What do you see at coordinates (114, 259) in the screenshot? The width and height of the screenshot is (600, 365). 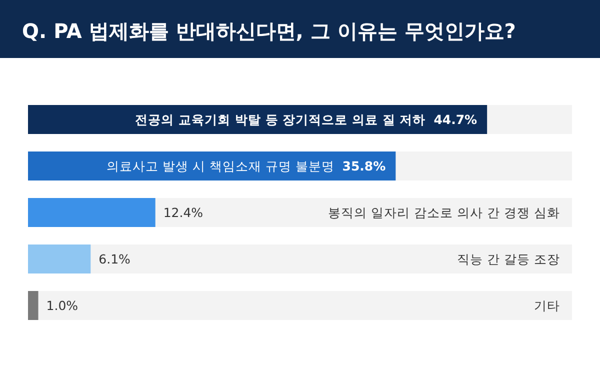 I see `data-label: 6.1%` at bounding box center [114, 259].